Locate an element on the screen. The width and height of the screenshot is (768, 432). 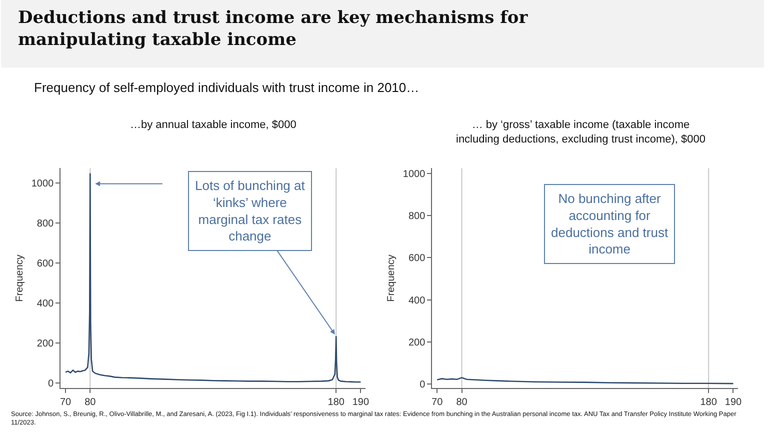
text: Deductions and trust income are key mechanisms for manipulating taxable income is located at coordinates (273, 29).